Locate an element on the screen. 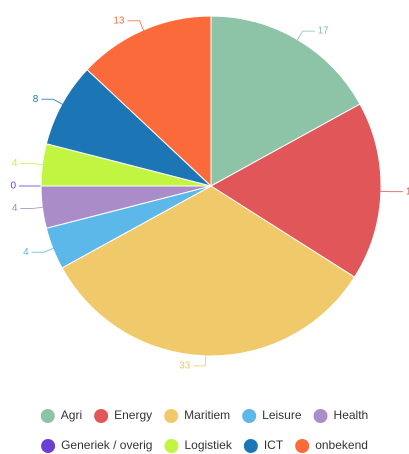 The height and width of the screenshot is (454, 409). legend-label: Generiek / overig is located at coordinates (106, 445).